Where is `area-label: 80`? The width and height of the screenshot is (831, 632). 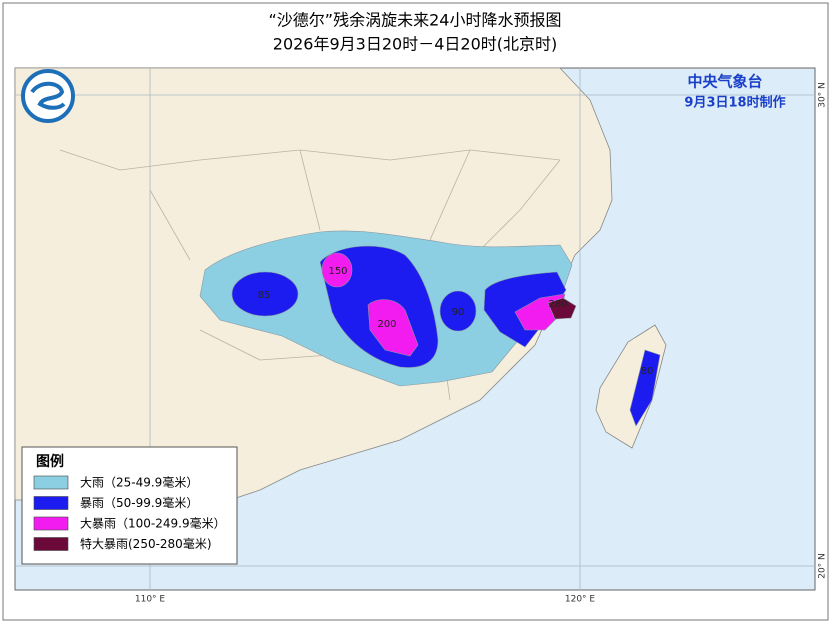 area-label: 80 is located at coordinates (647, 371).